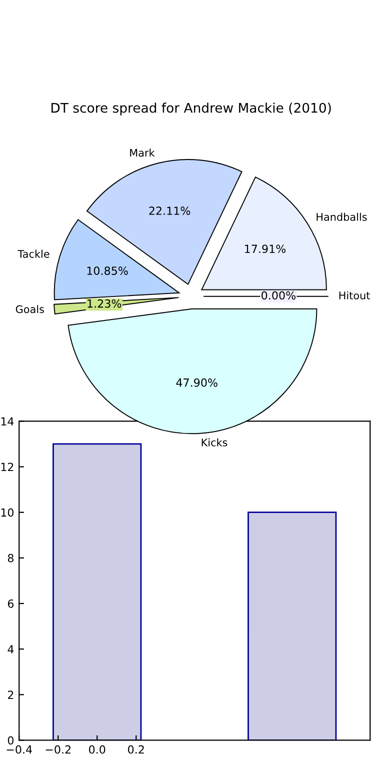 This screenshot has height=780, width=390. Describe the element at coordinates (169, 210) in the screenshot. I see `data-label: 22.11%` at that location.